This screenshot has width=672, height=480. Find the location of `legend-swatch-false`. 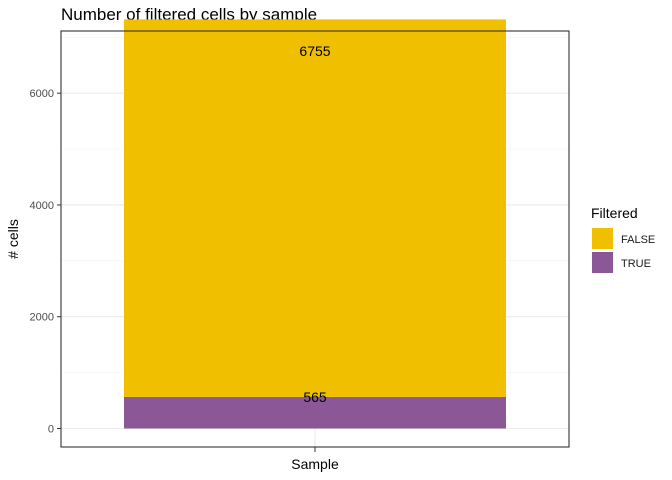

legend-swatch-false is located at coordinates (602, 238).